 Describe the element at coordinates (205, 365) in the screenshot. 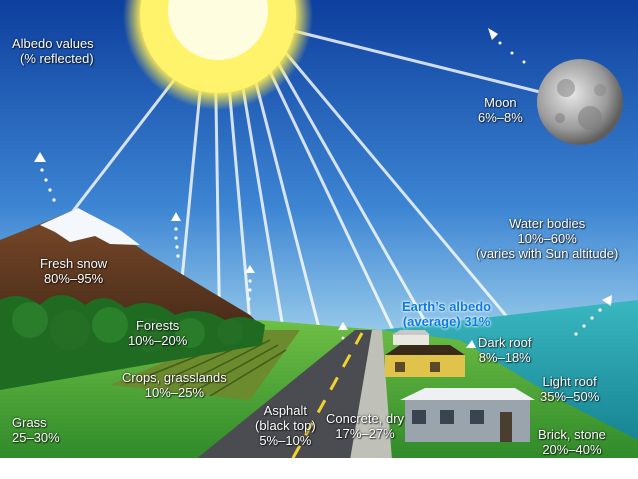

I see `crops-field` at that location.